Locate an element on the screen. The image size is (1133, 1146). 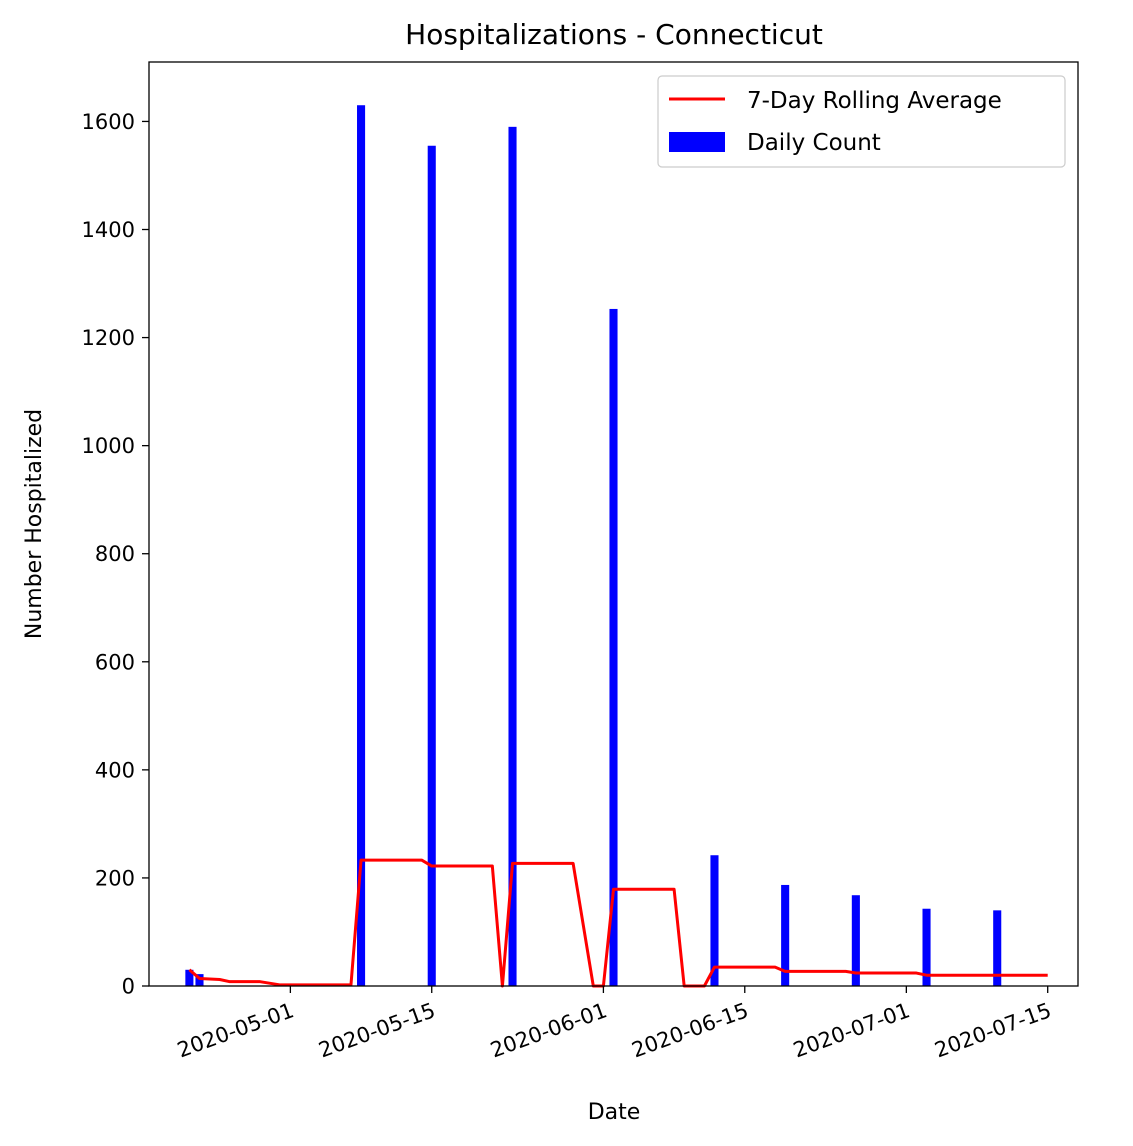
y-tick-label: 1200 is located at coordinates (108, 338).